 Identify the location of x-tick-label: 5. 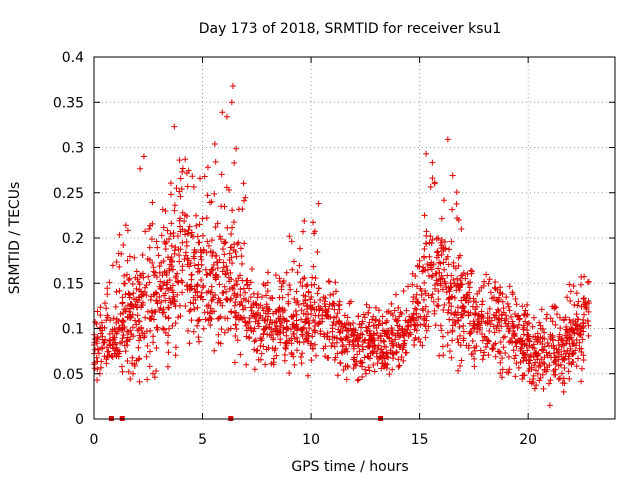
(202, 440).